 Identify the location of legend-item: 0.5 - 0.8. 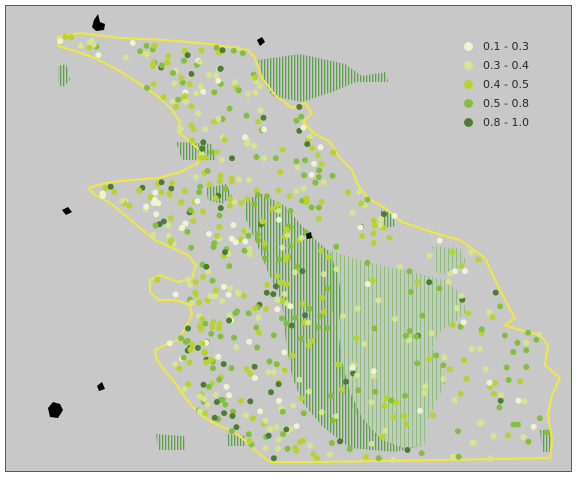
(514, 103).